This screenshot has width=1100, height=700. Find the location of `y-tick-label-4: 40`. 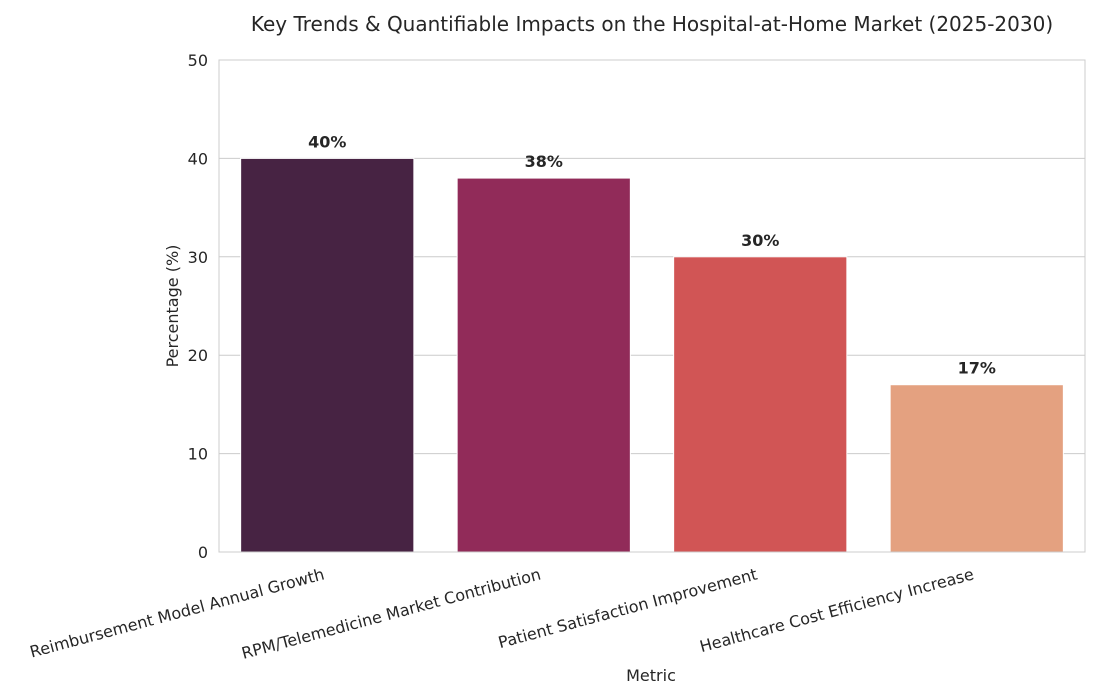

y-tick-label-4: 40 is located at coordinates (198, 158).